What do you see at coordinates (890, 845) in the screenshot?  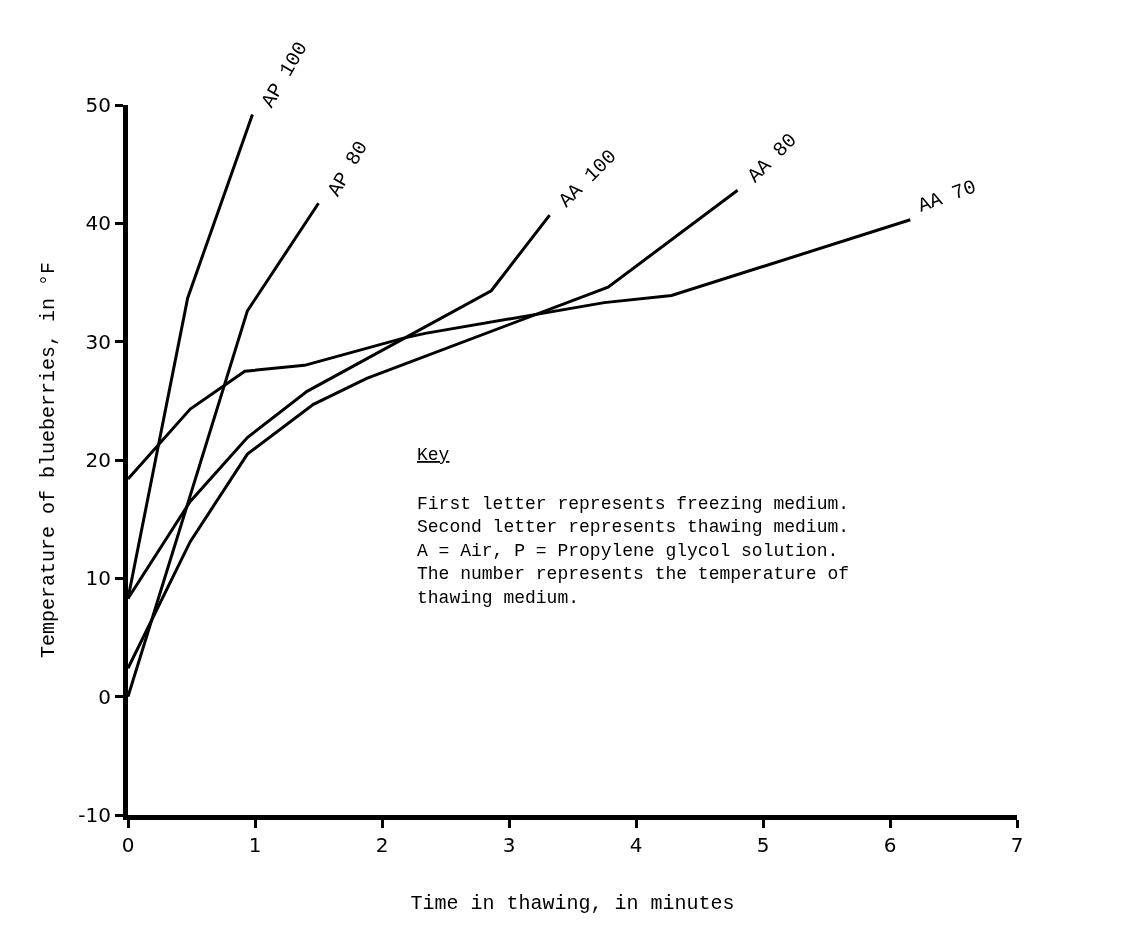 I see `x-tick-label: 6` at bounding box center [890, 845].